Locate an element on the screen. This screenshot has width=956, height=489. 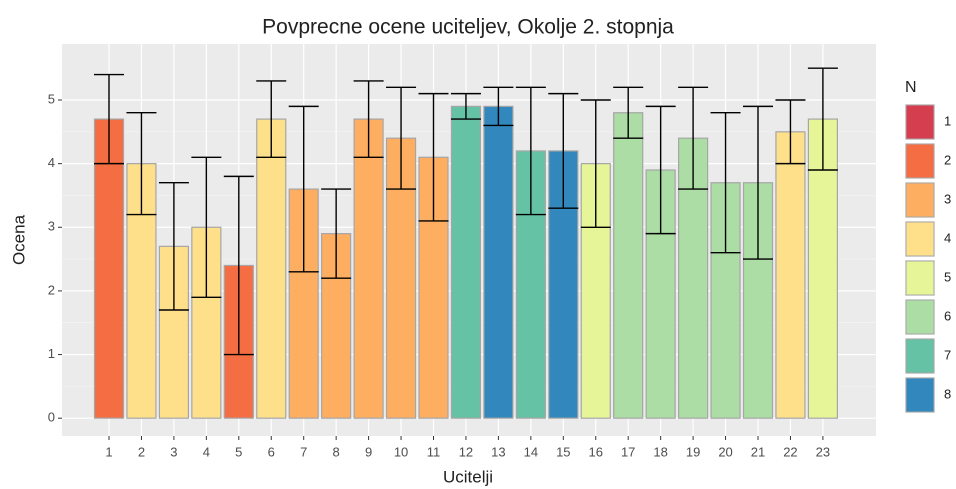
x-tick-label: 6 is located at coordinates (271, 451).